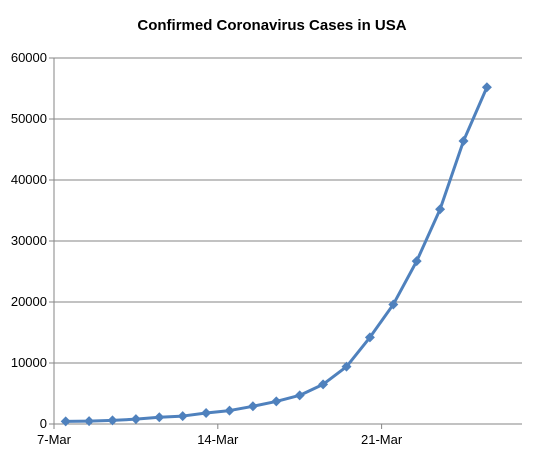  What do you see at coordinates (43, 423) in the screenshot?
I see `y-tick-label: 0` at bounding box center [43, 423].